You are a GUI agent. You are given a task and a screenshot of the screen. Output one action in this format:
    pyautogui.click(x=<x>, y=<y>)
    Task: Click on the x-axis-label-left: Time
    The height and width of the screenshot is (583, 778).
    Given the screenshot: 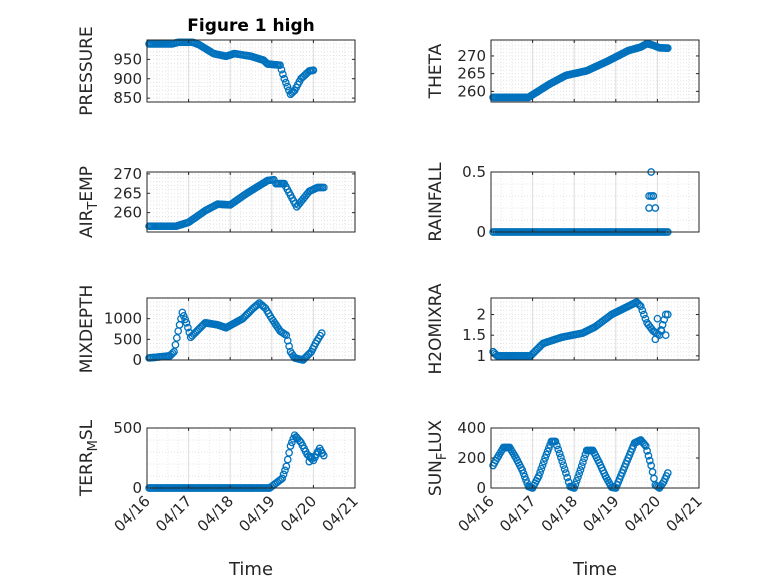 What is the action you would take?
    pyautogui.click(x=250, y=569)
    